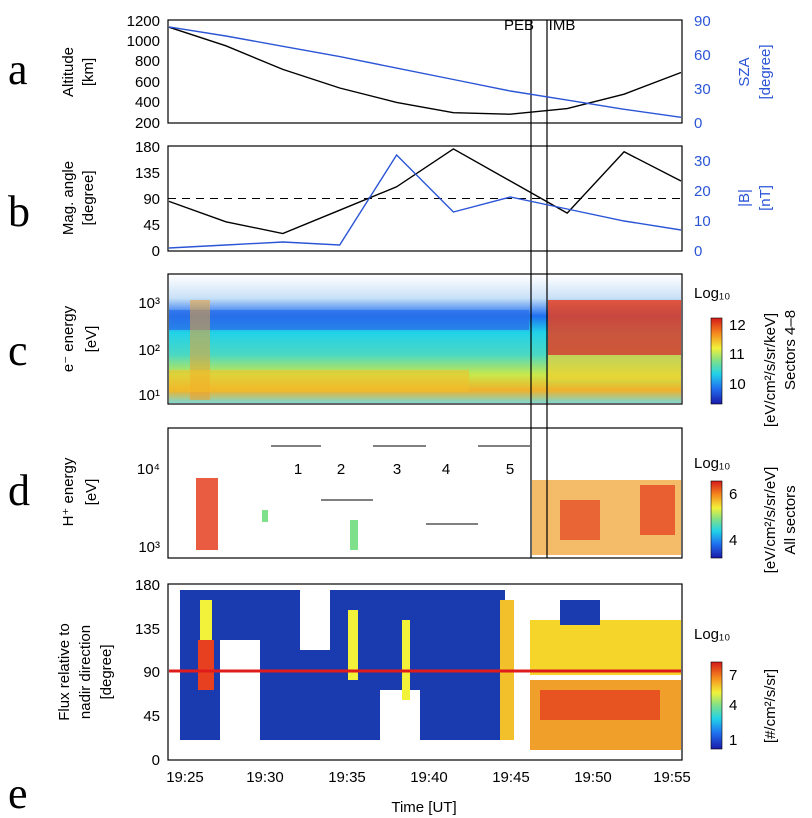 This screenshot has width=812, height=818. What do you see at coordinates (156, 251) in the screenshot?
I see `b-left-tick: 0` at bounding box center [156, 251].